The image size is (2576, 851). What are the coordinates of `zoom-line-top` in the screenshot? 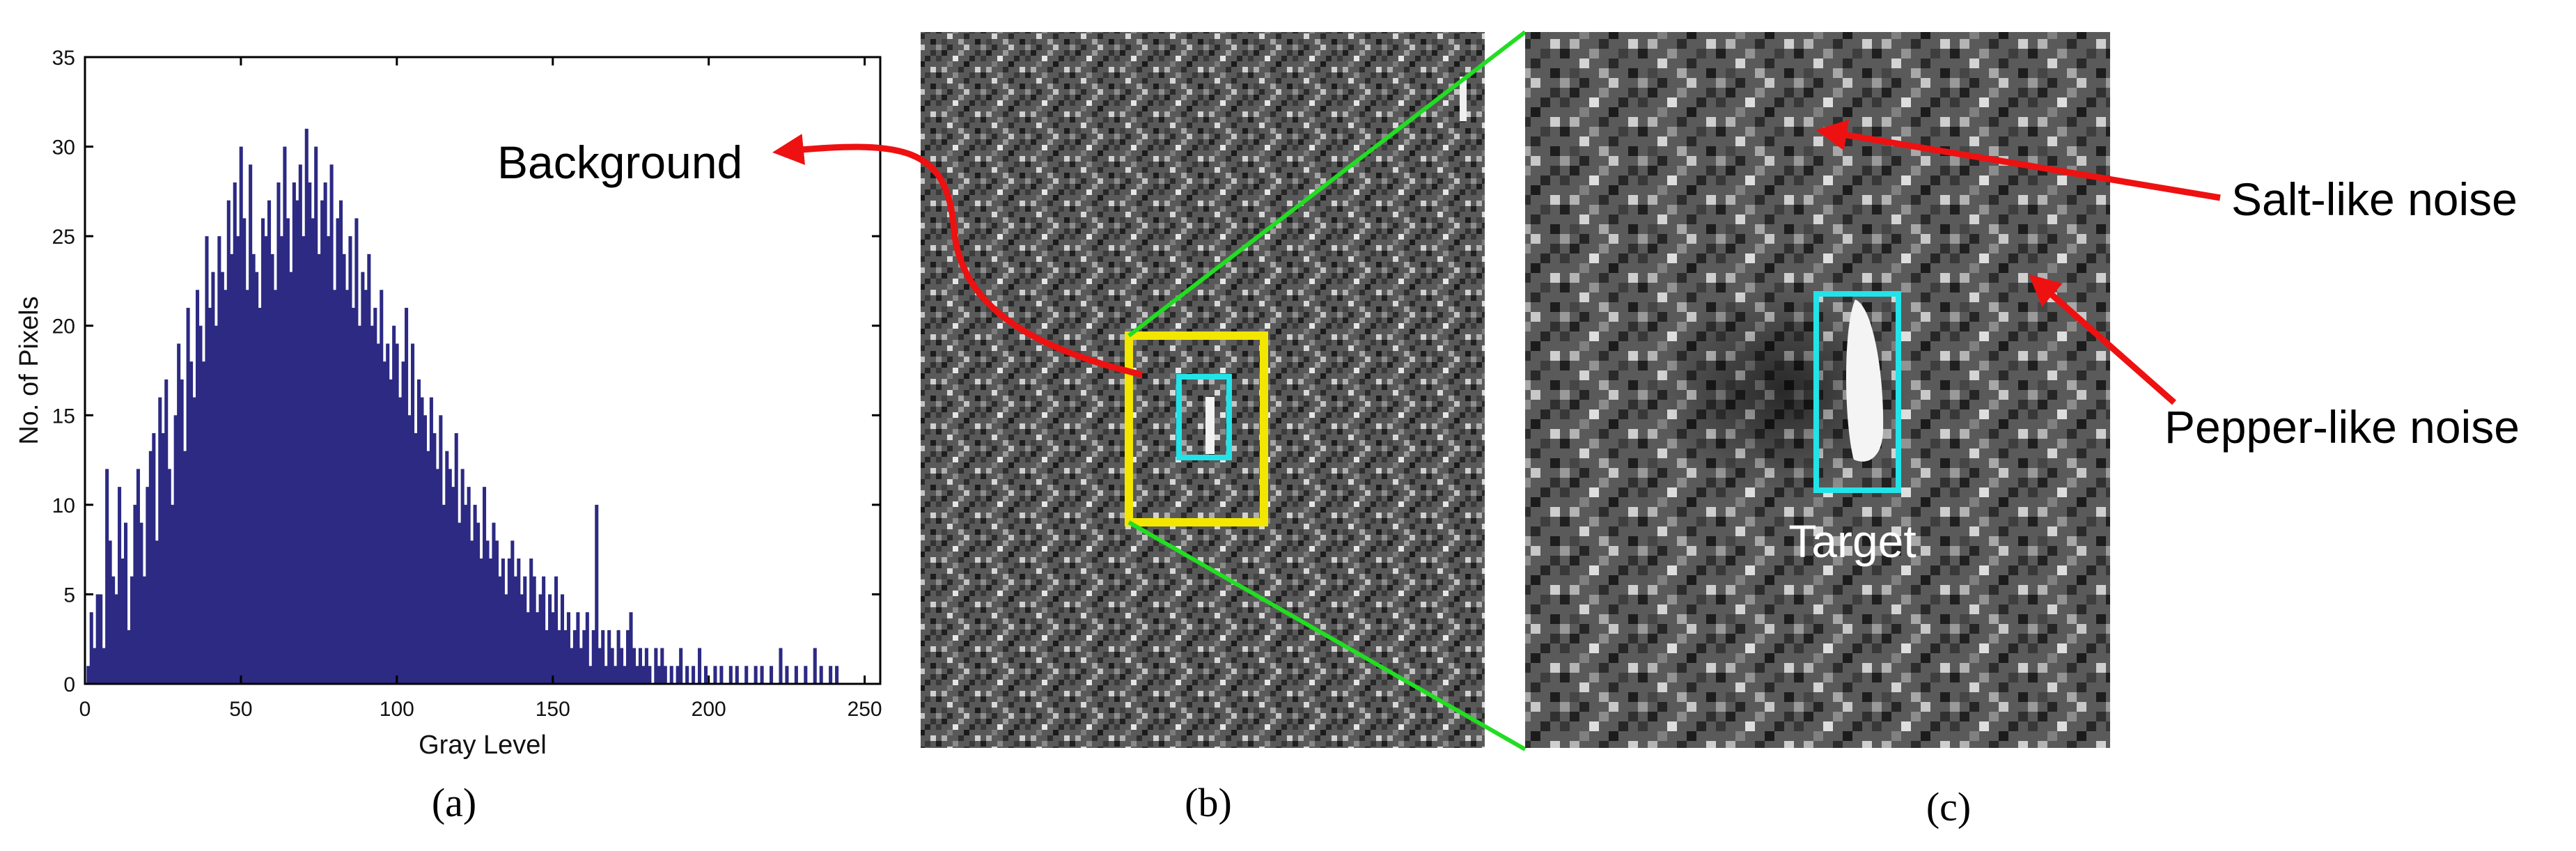 It's located at (1327, 184).